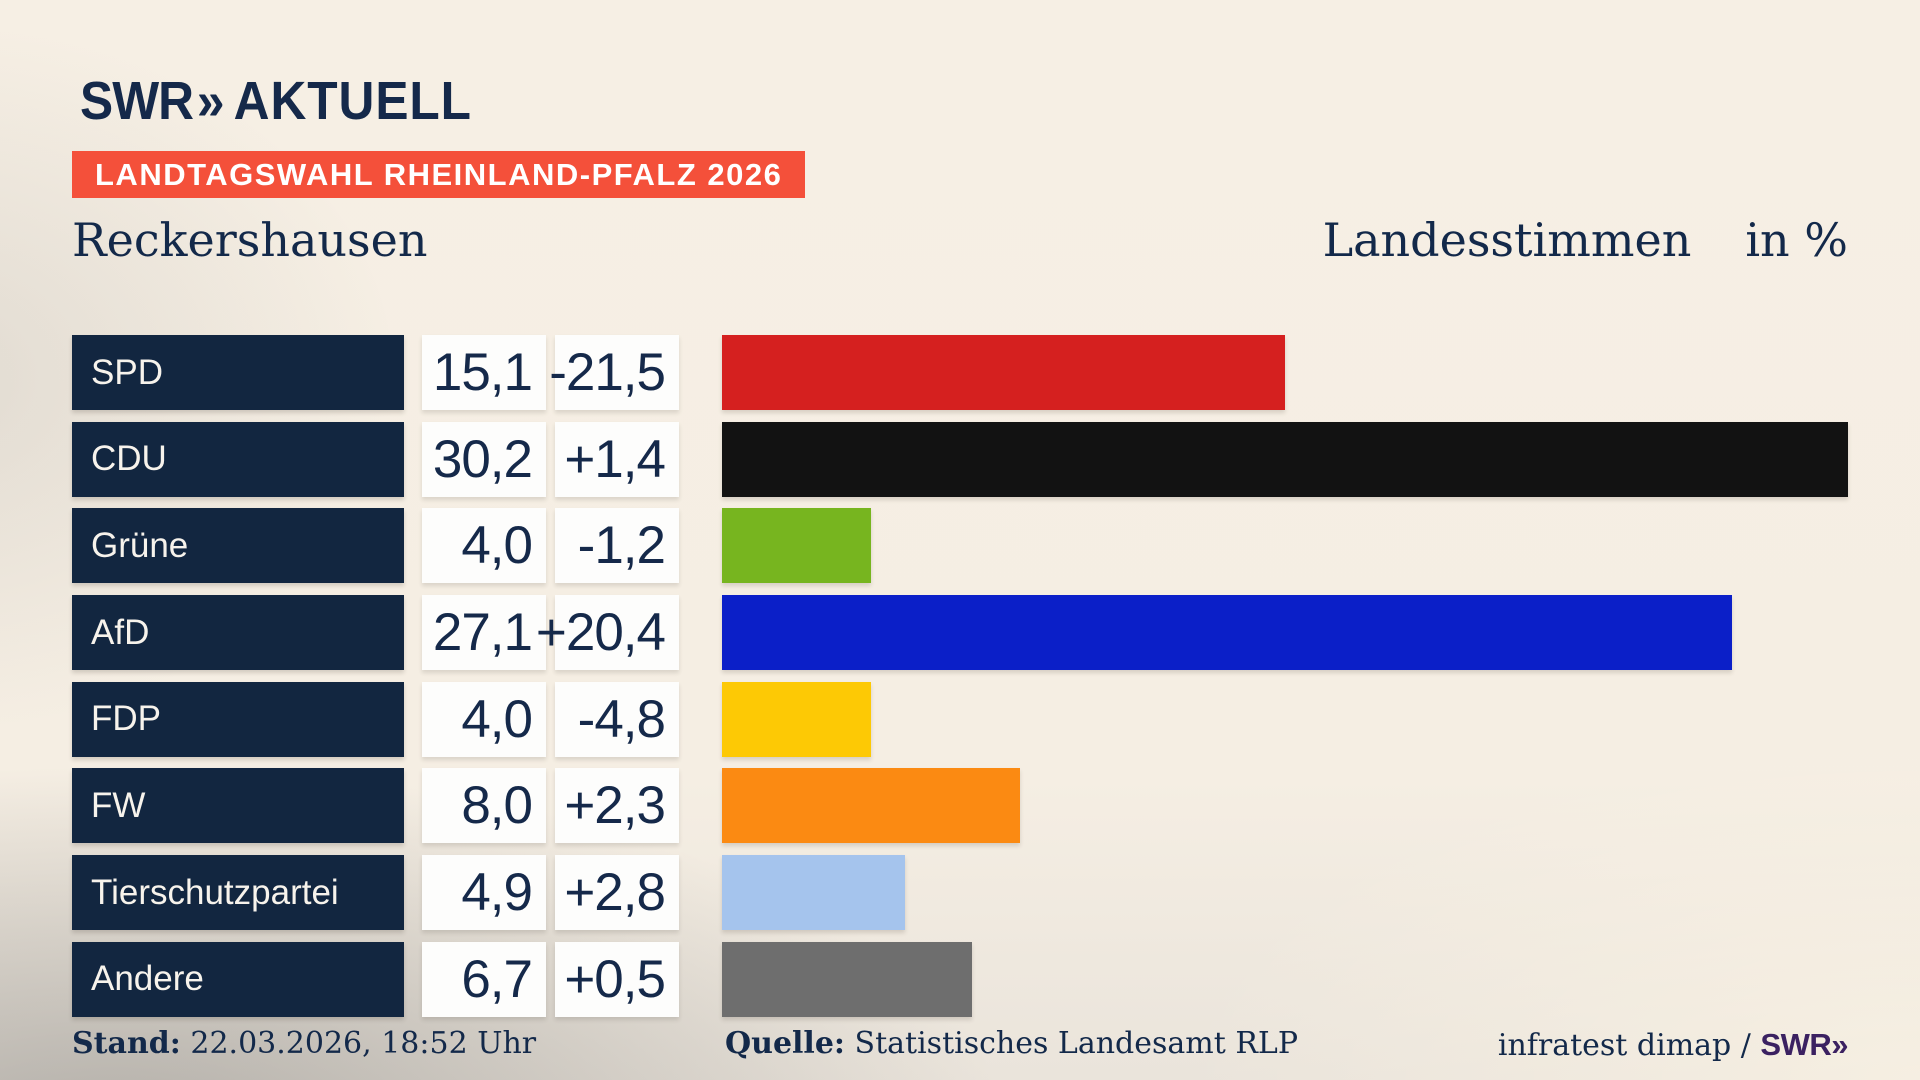 The width and height of the screenshot is (1920, 1080). Describe the element at coordinates (484, 893) in the screenshot. I see `value-box: 4,9` at that location.